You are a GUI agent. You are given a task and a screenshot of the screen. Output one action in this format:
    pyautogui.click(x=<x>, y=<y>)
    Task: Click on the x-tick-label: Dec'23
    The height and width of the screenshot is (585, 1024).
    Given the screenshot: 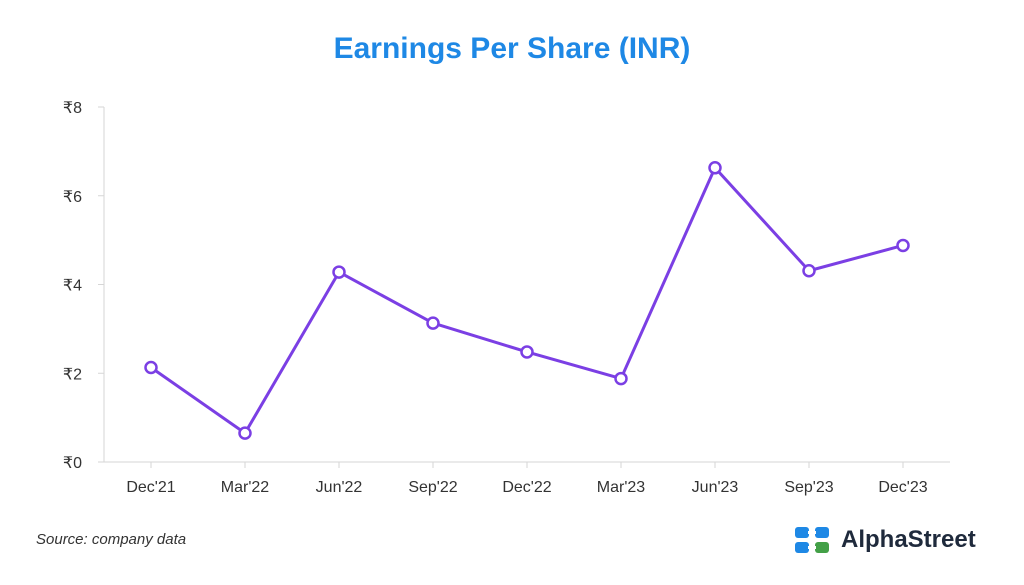 What is the action you would take?
    pyautogui.click(x=902, y=487)
    